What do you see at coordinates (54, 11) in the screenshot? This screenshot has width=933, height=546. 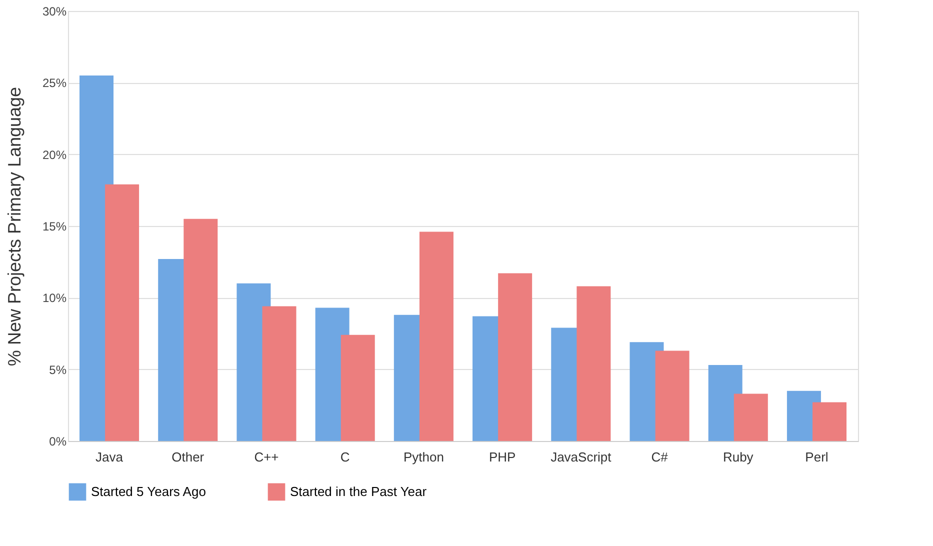 I see `y-tick-label: 30%` at bounding box center [54, 11].